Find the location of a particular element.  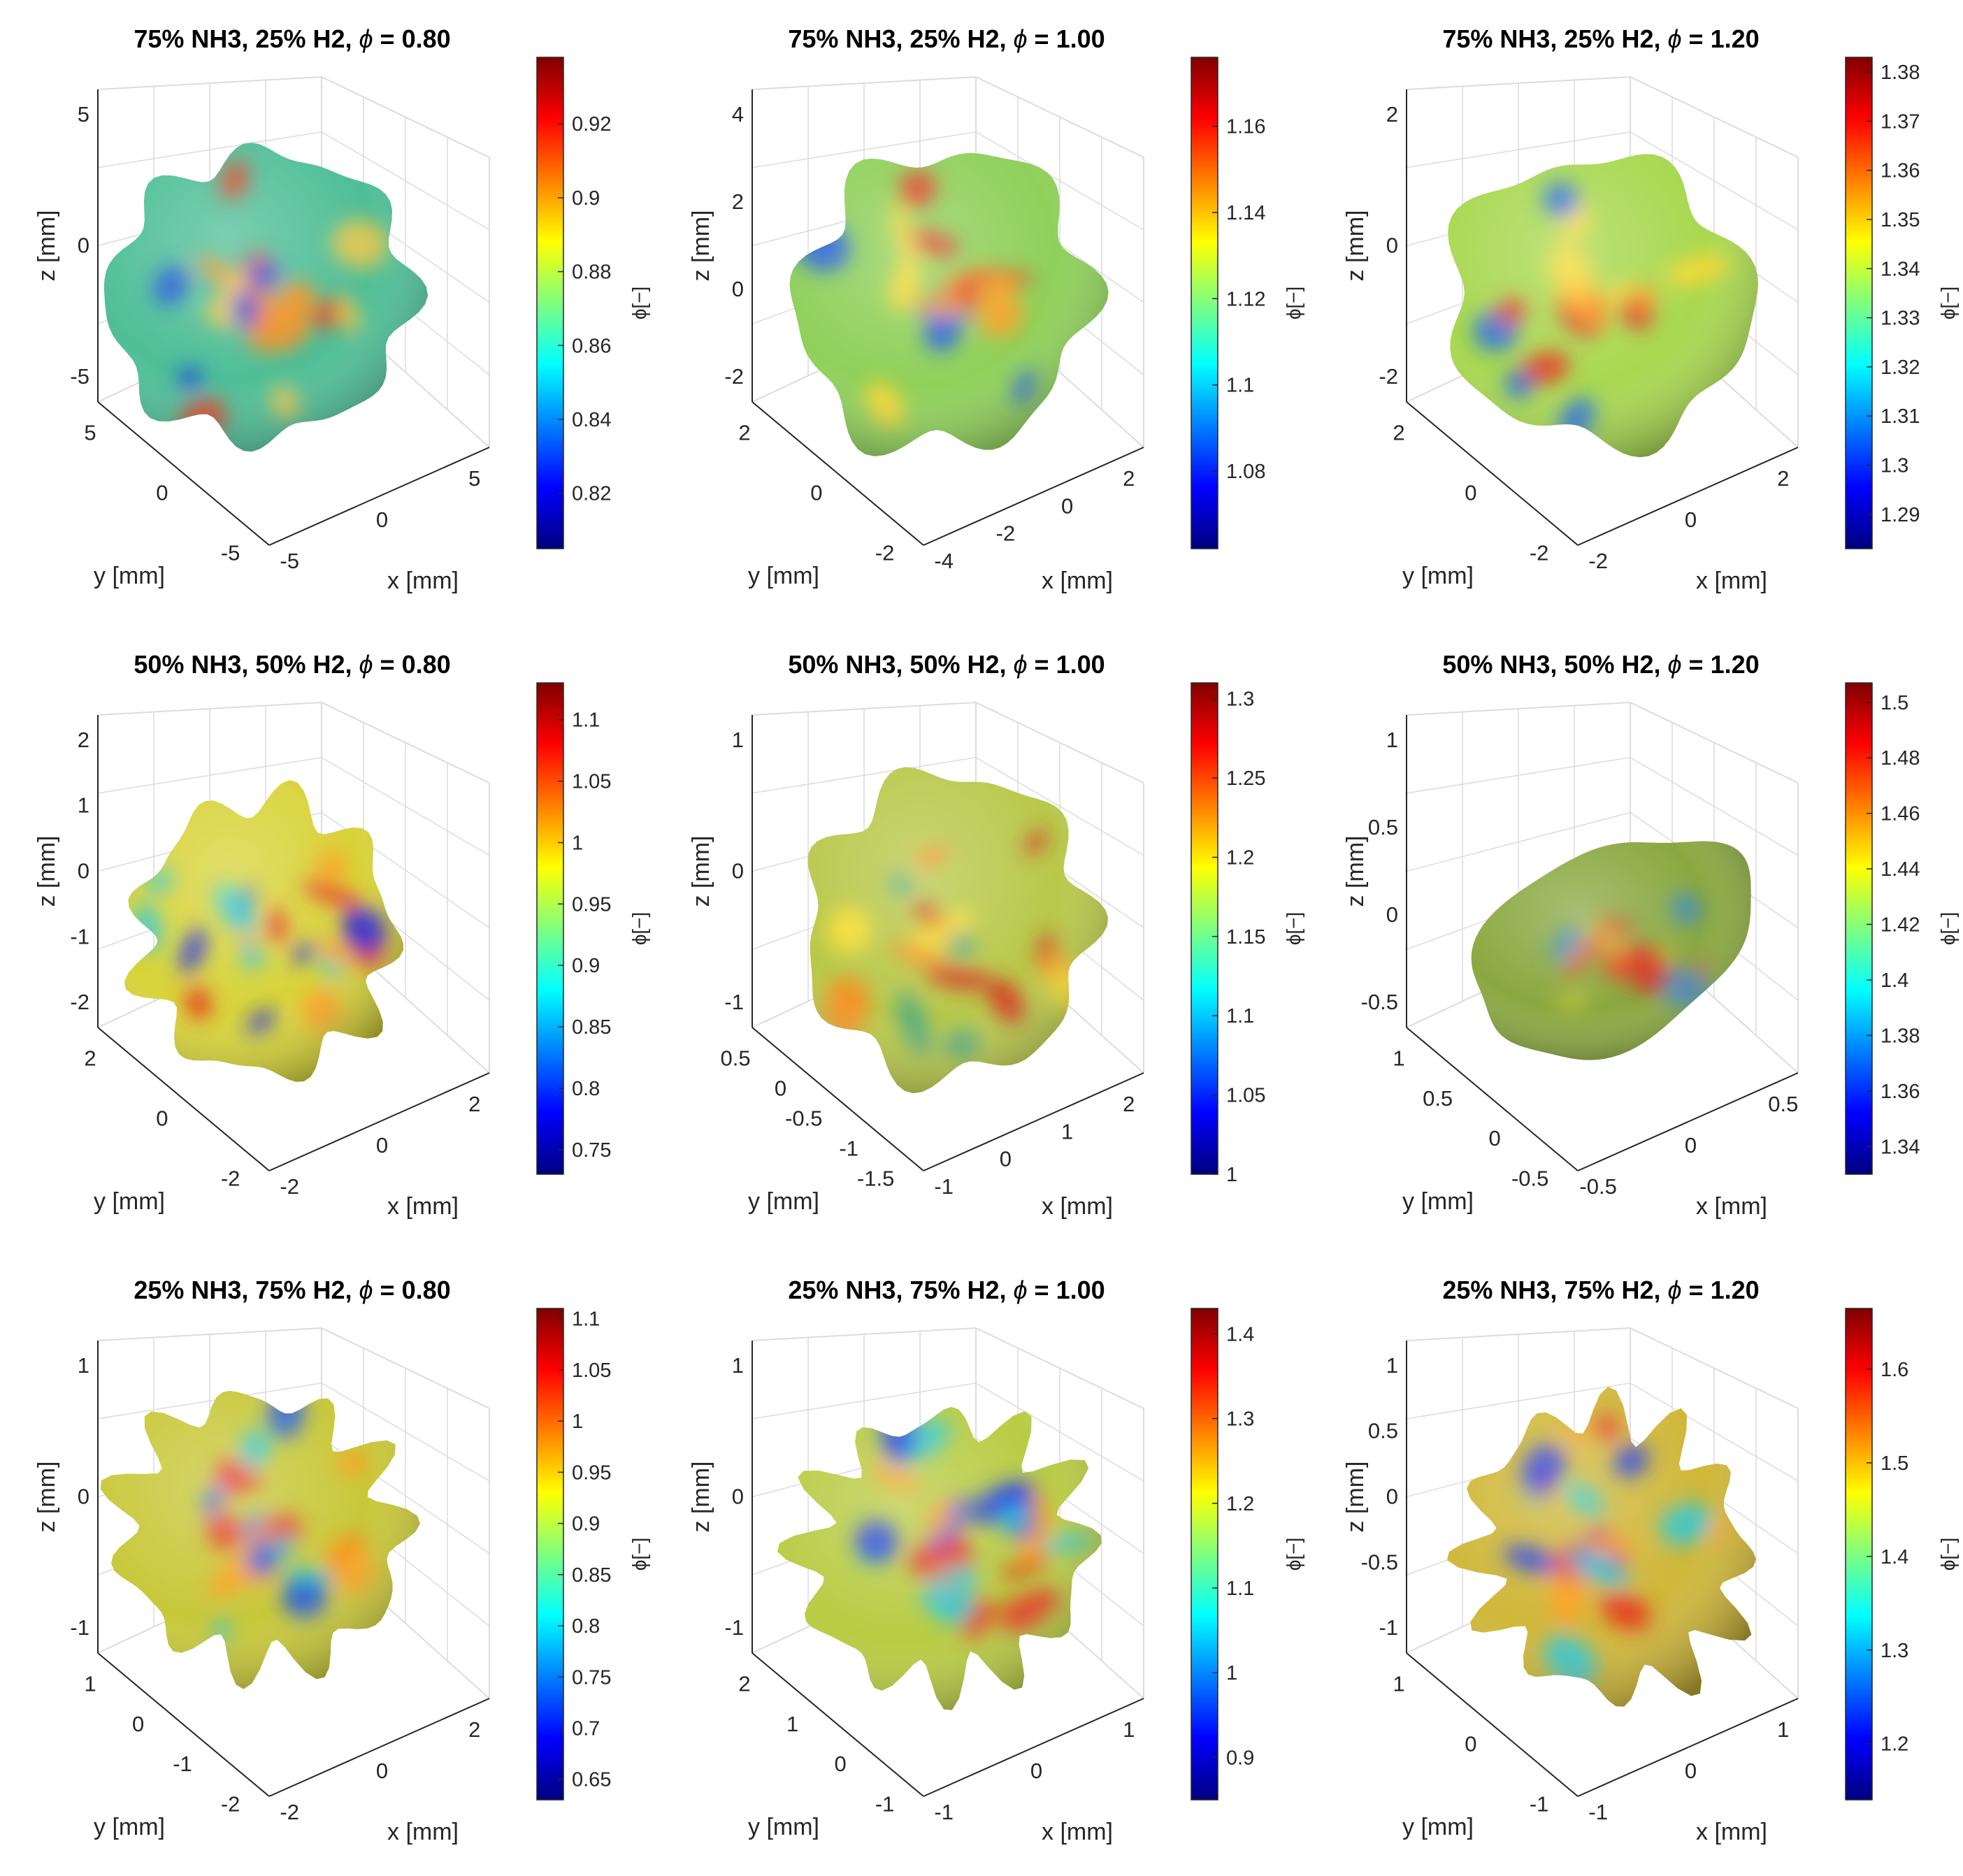

colorbar-tick-label: 1.42 is located at coordinates (1900, 926).